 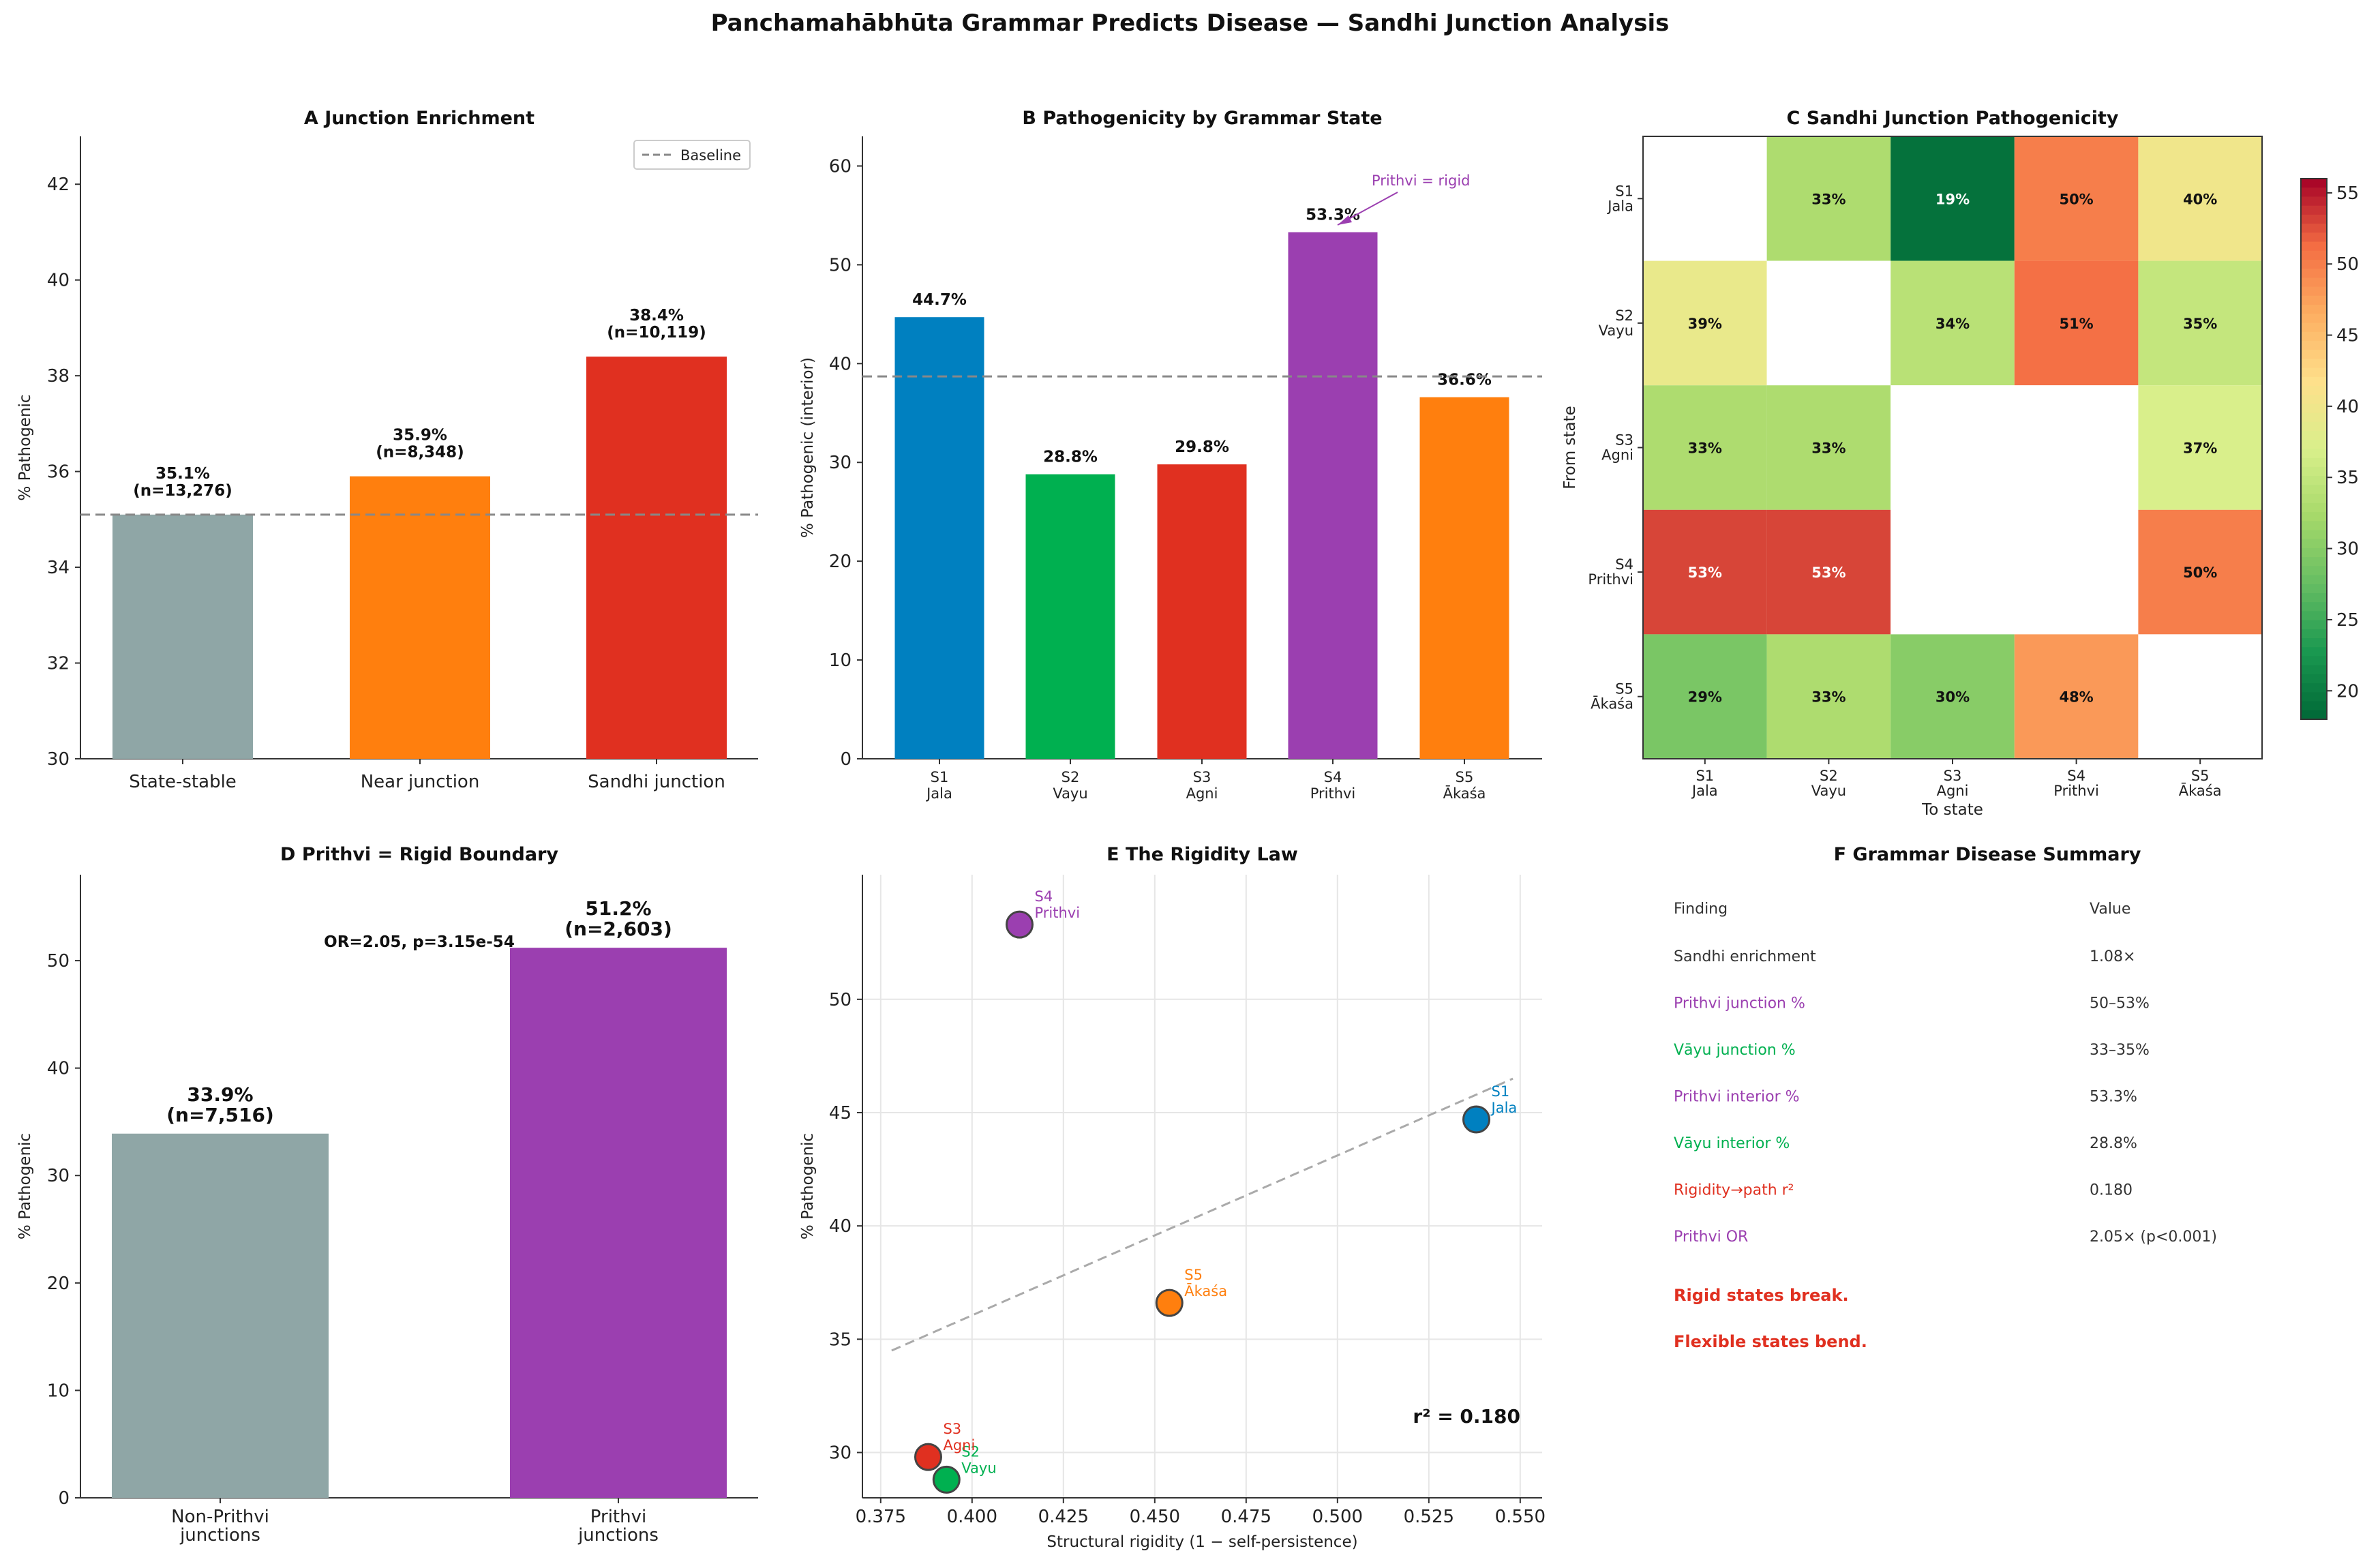 I want to click on panel-b-xtick-label: Vayu, so click(x=1070, y=794).